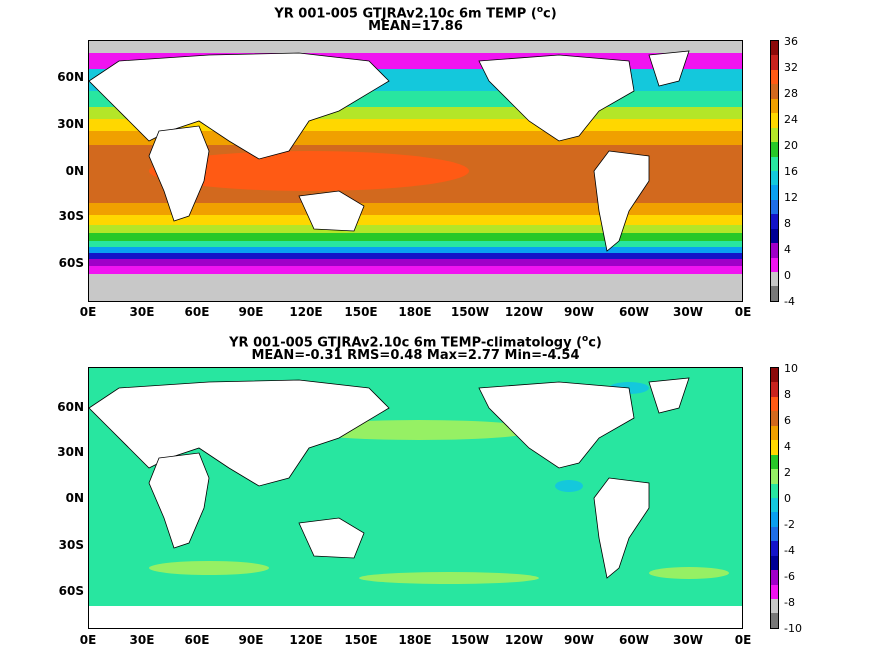  Describe the element at coordinates (579, 640) in the screenshot. I see `panel2-lon-label: 90W` at that location.